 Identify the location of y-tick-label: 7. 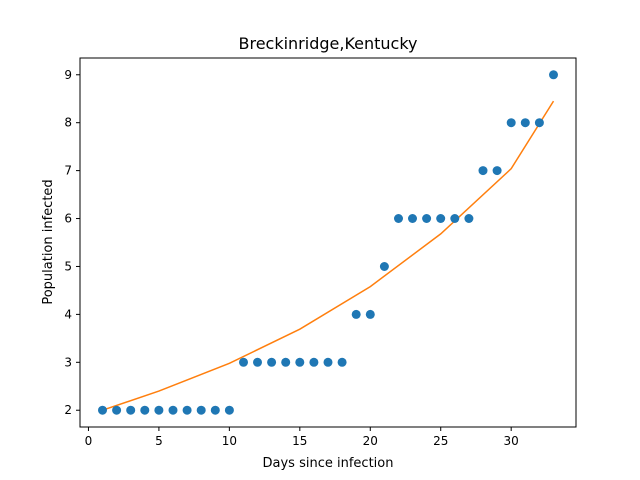
(68, 171).